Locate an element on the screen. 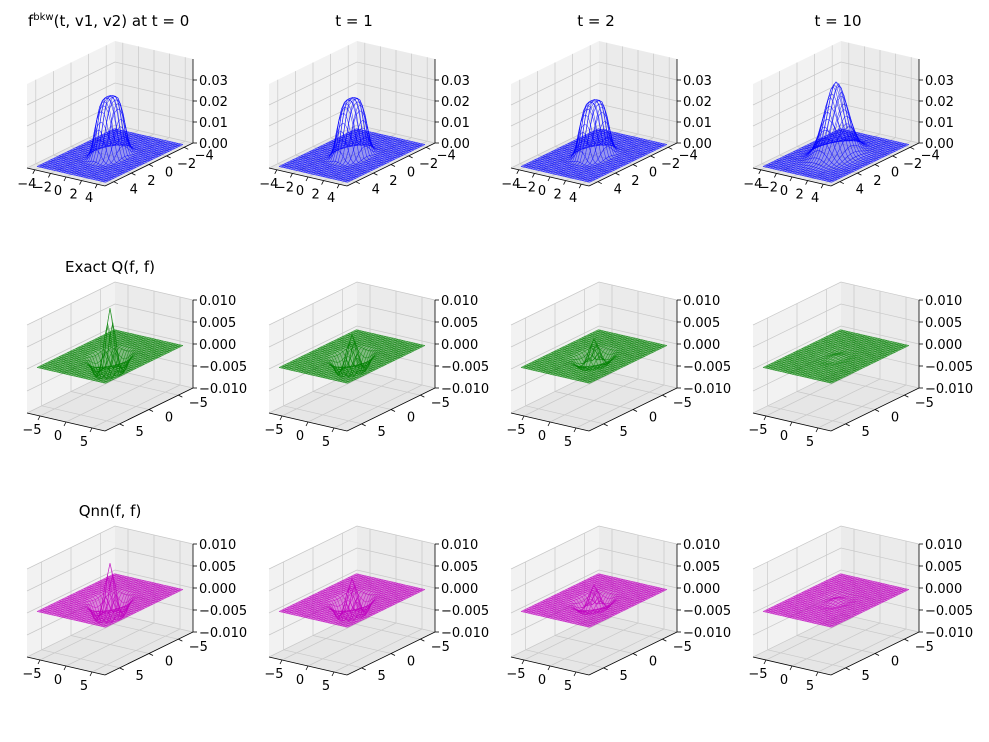 This screenshot has height=742, width=989. x-tick-mark is located at coordinates (549, 424).